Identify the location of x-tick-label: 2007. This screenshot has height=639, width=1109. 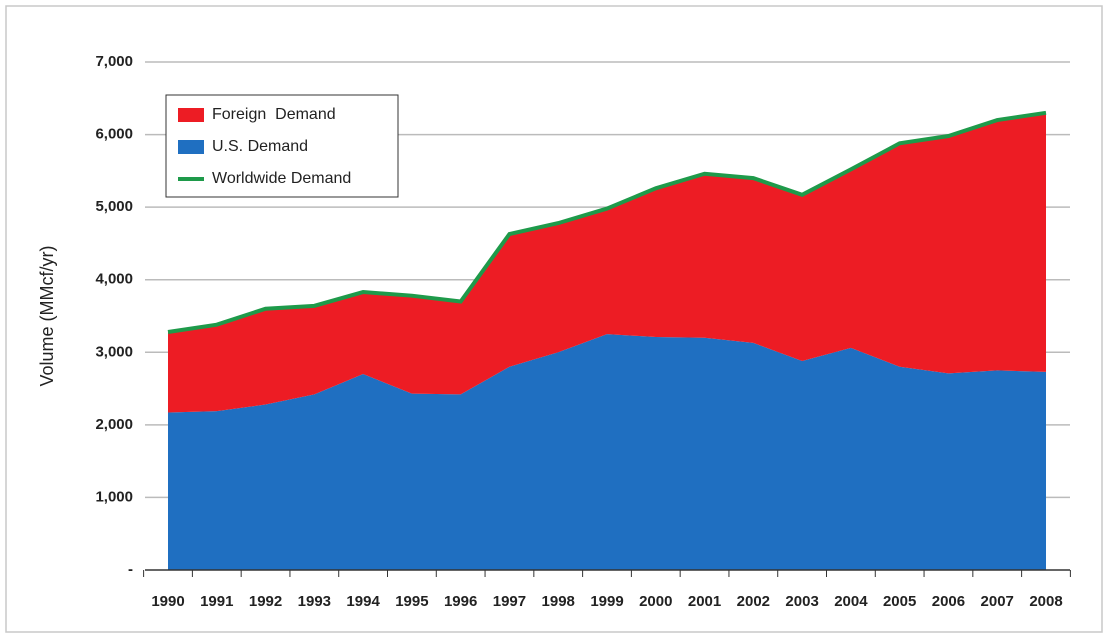
(997, 601).